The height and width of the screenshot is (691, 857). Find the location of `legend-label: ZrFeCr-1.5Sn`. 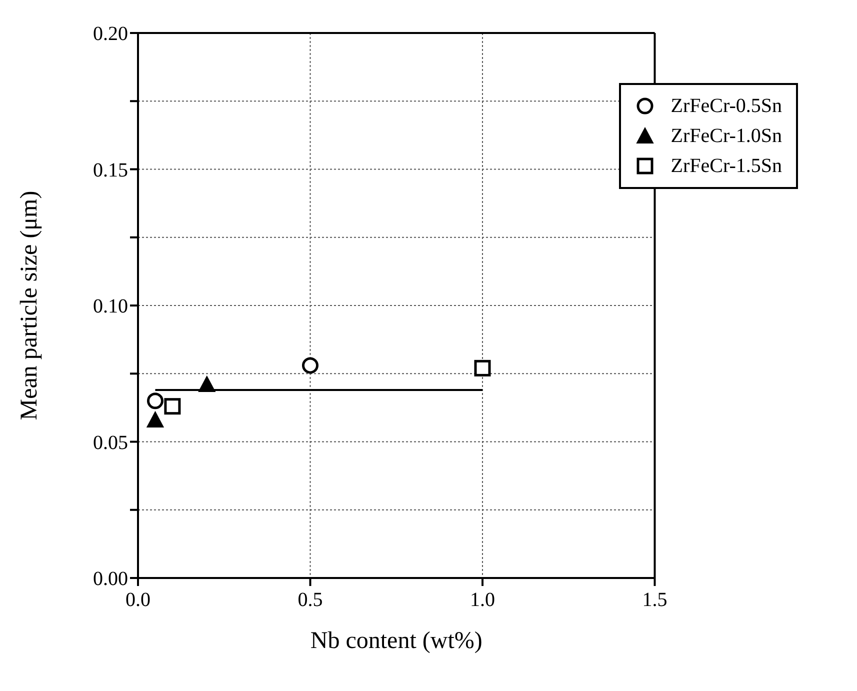

legend-label: ZrFeCr-1.5Sn is located at coordinates (726, 166).